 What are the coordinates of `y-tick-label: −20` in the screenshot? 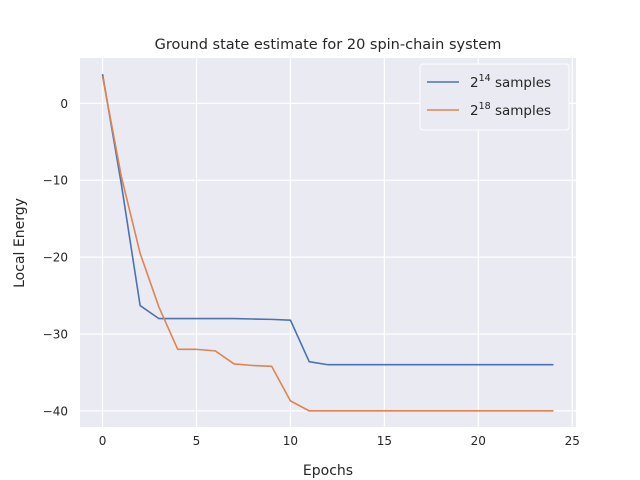 It's located at (55, 258).